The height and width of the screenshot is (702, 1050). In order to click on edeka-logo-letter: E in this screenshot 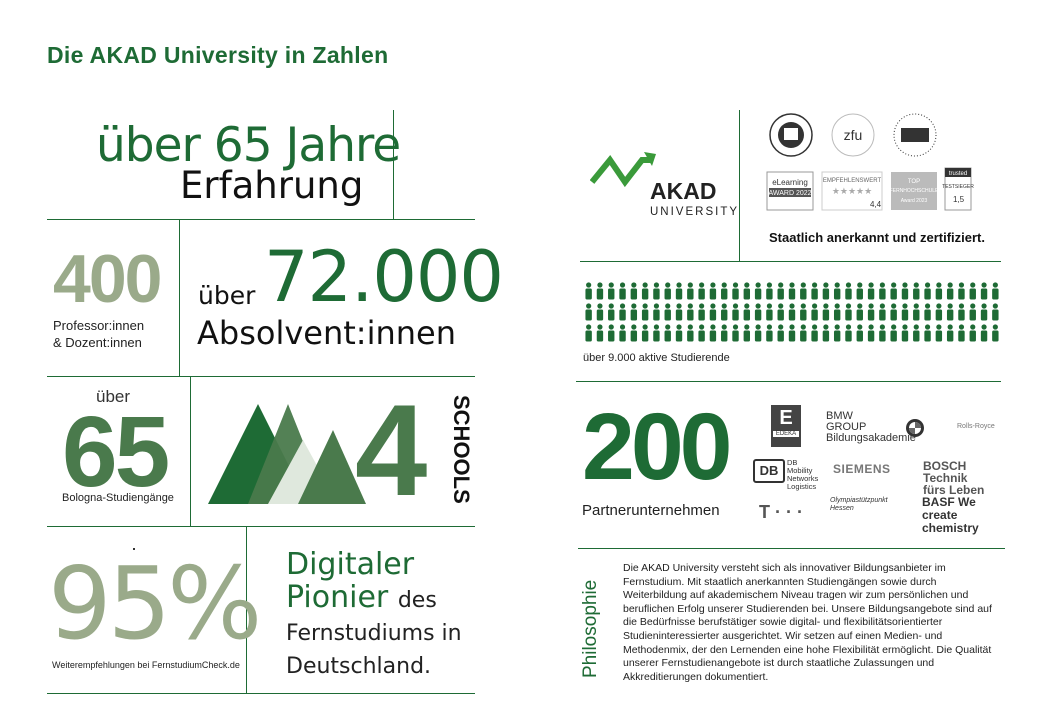, I will do `click(786, 418)`.